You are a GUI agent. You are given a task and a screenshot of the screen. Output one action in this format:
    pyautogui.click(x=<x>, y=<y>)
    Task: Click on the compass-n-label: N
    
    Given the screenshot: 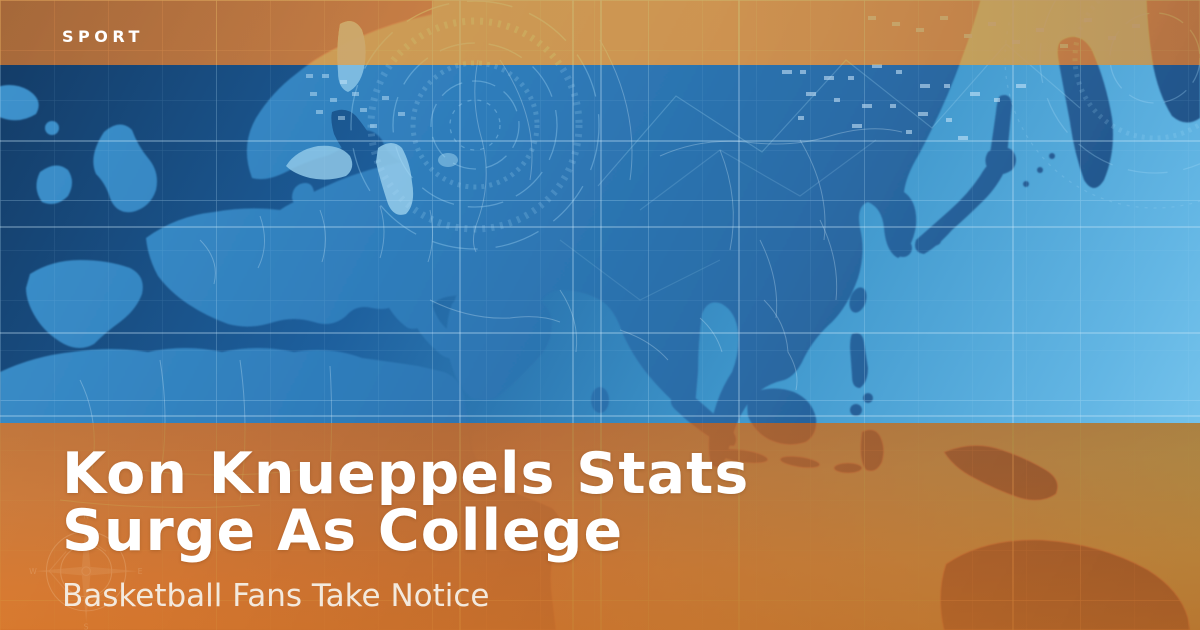 What is the action you would take?
    pyautogui.click(x=86, y=517)
    